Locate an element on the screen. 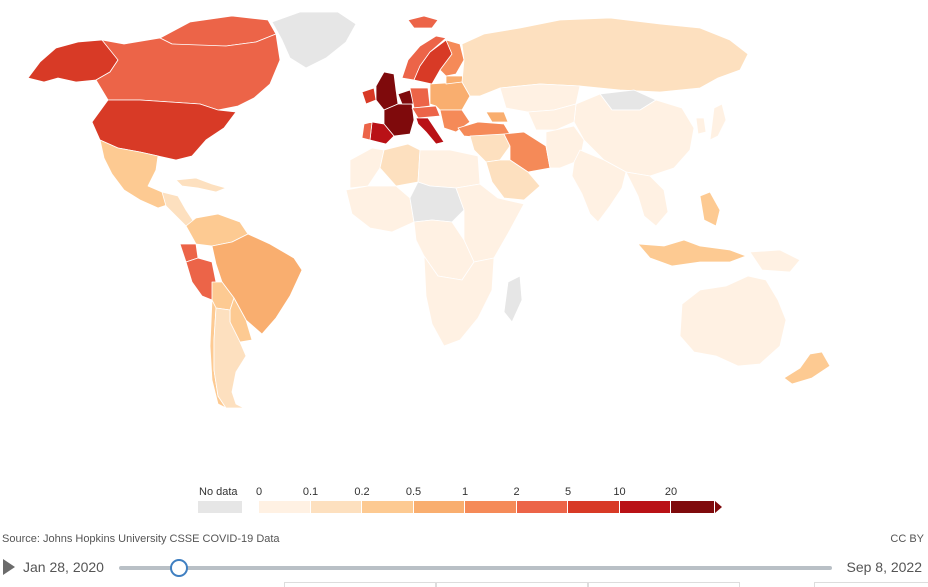  license-text: CC BY is located at coordinates (907, 539).